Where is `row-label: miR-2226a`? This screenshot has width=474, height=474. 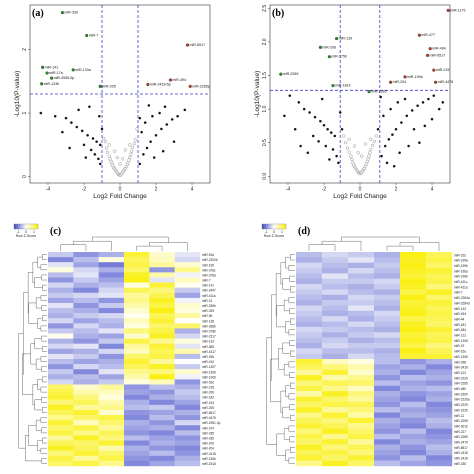 row-label: miR-2226a is located at coordinates (462, 400).